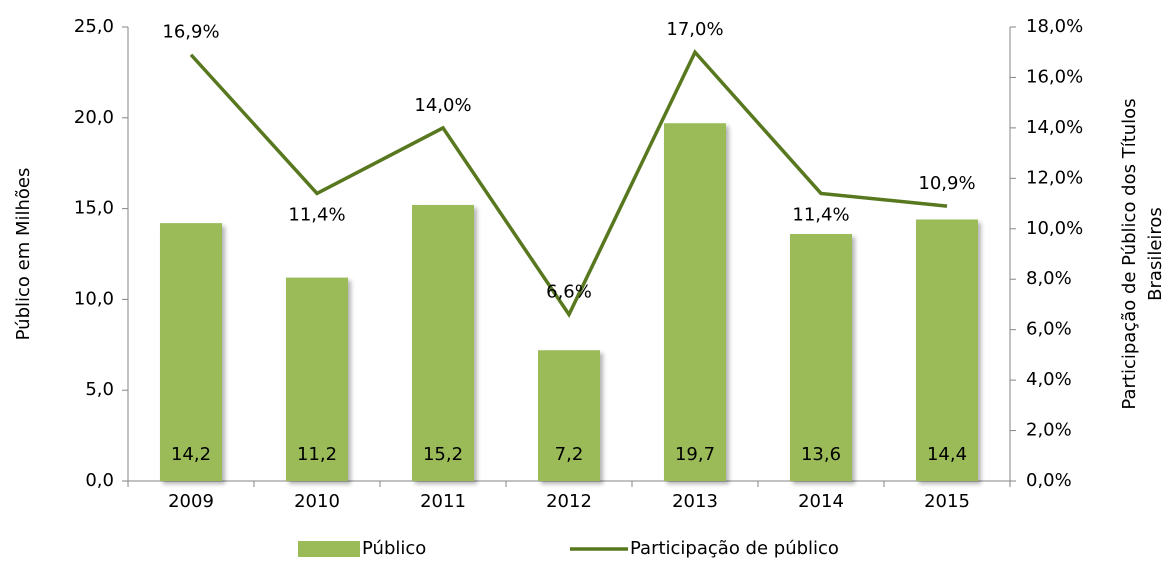  What do you see at coordinates (190, 32) in the screenshot?
I see `line-value-label: 16,9%` at bounding box center [190, 32].